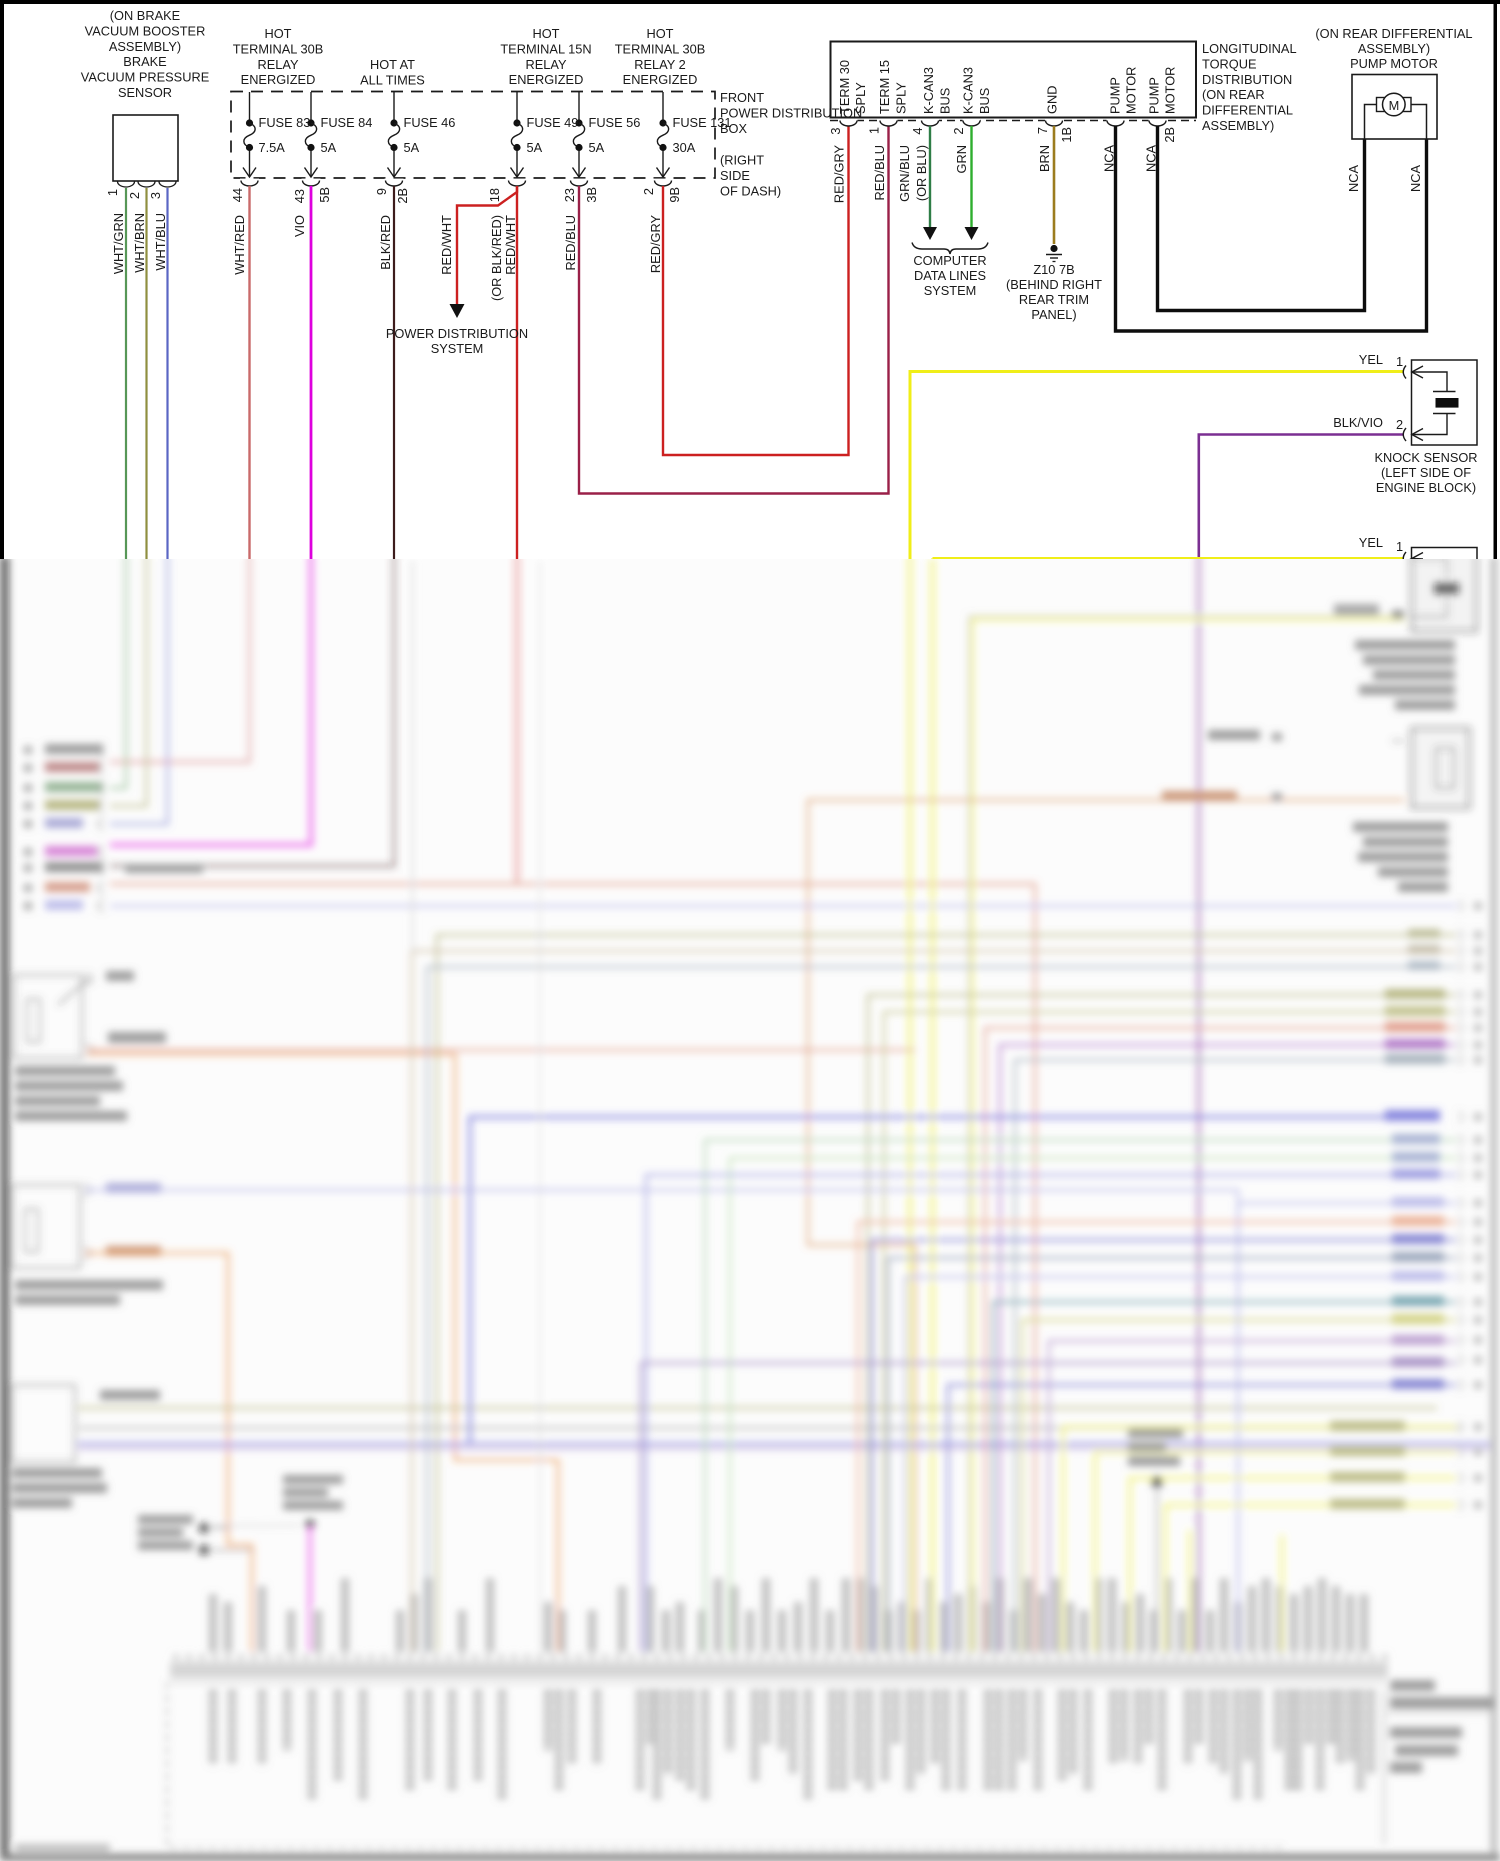 The width and height of the screenshot is (1500, 1861). I want to click on svg-text: OF DASH), so click(750, 191).